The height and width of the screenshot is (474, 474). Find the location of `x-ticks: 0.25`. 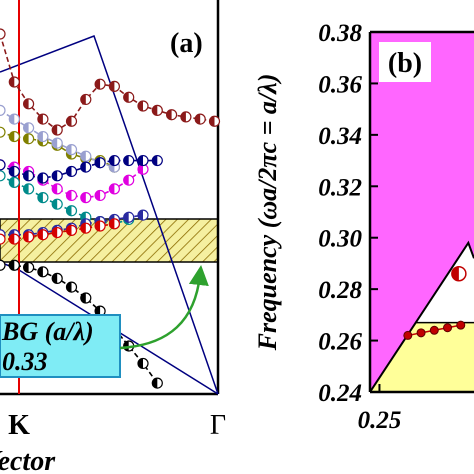

x-ticks: 0.25 is located at coordinates (380, 409).